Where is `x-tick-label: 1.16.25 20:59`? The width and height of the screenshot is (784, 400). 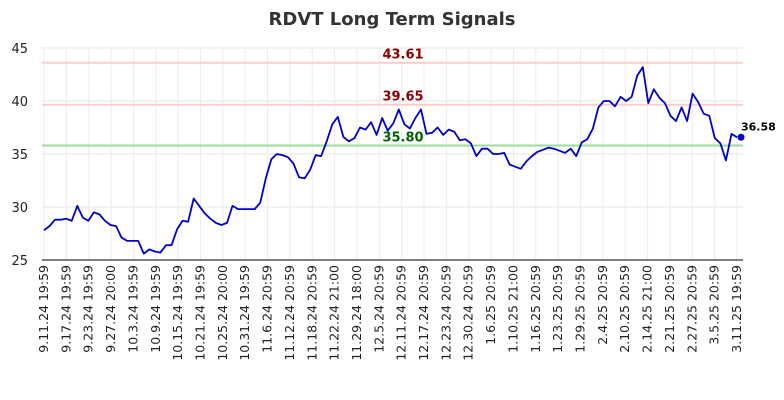
x-tick-label: 1.16.25 20:59 is located at coordinates (535, 309).